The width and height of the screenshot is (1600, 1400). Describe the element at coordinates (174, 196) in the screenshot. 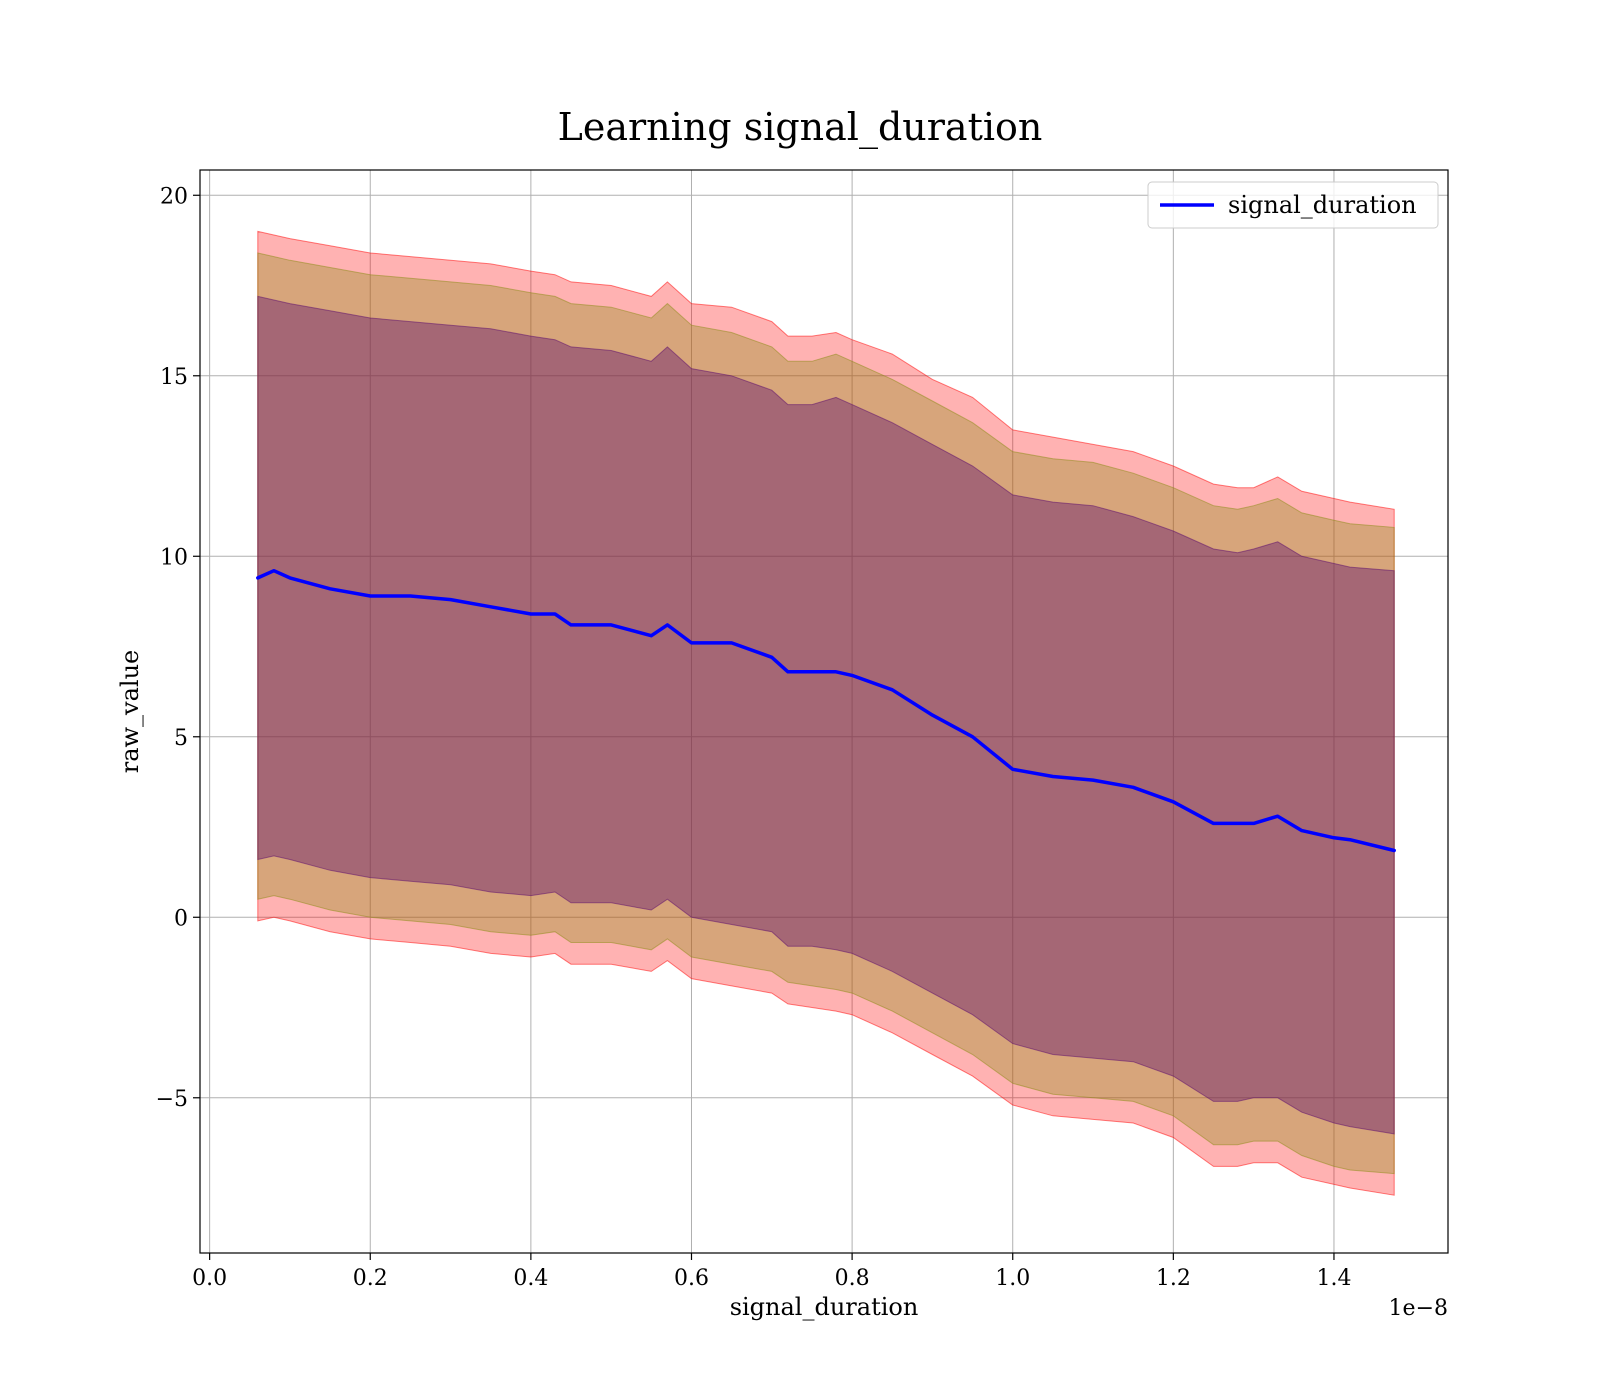

I see `y-tick-label: 20` at that location.